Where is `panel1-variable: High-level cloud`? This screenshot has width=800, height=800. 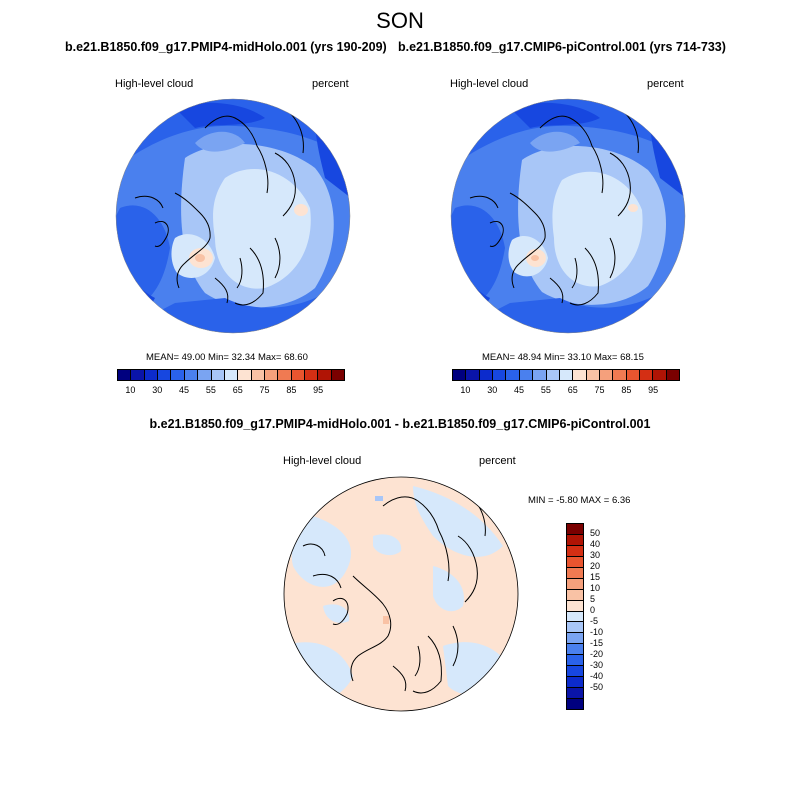 panel1-variable: High-level cloud is located at coordinates (154, 84).